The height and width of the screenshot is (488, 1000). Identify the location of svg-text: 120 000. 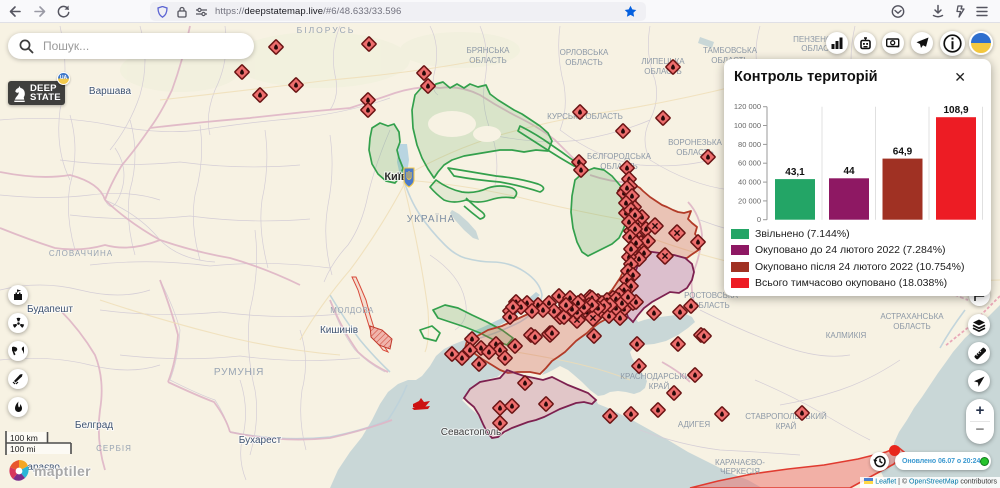
(747, 106).